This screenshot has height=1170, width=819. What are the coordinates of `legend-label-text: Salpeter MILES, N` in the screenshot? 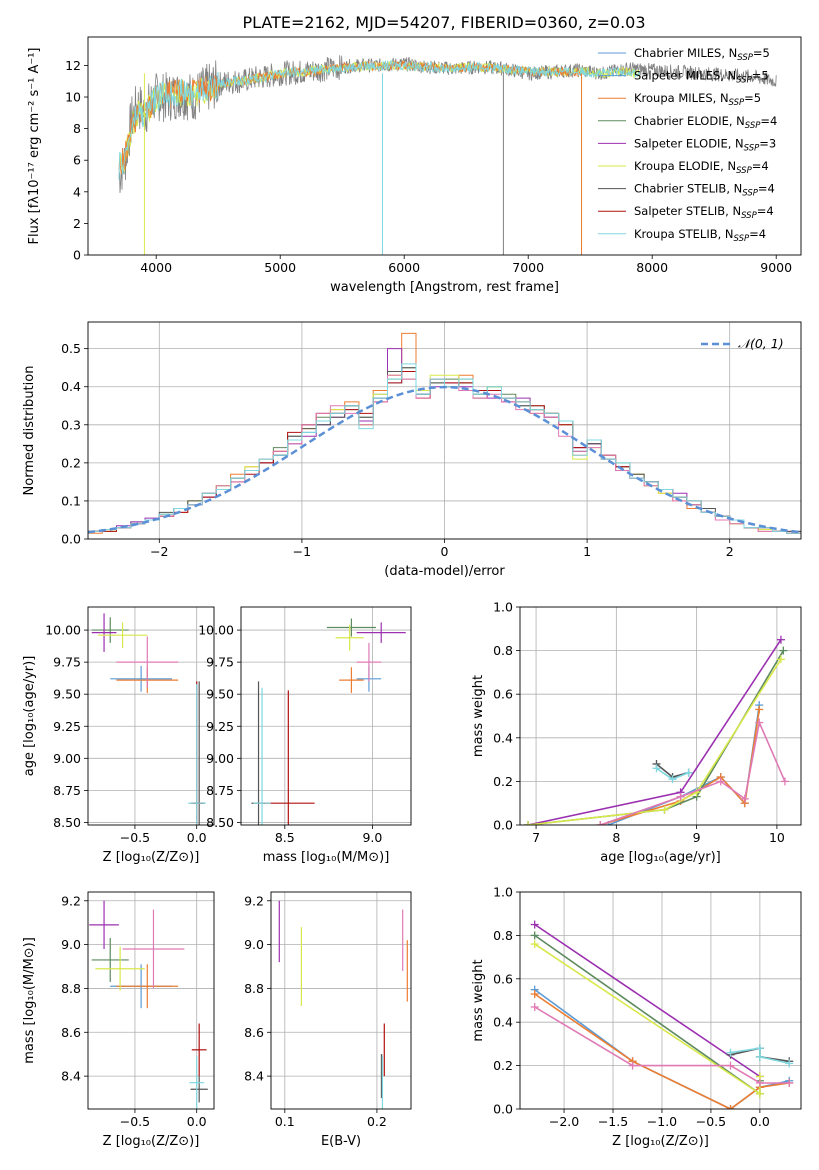 It's located at (685, 76).